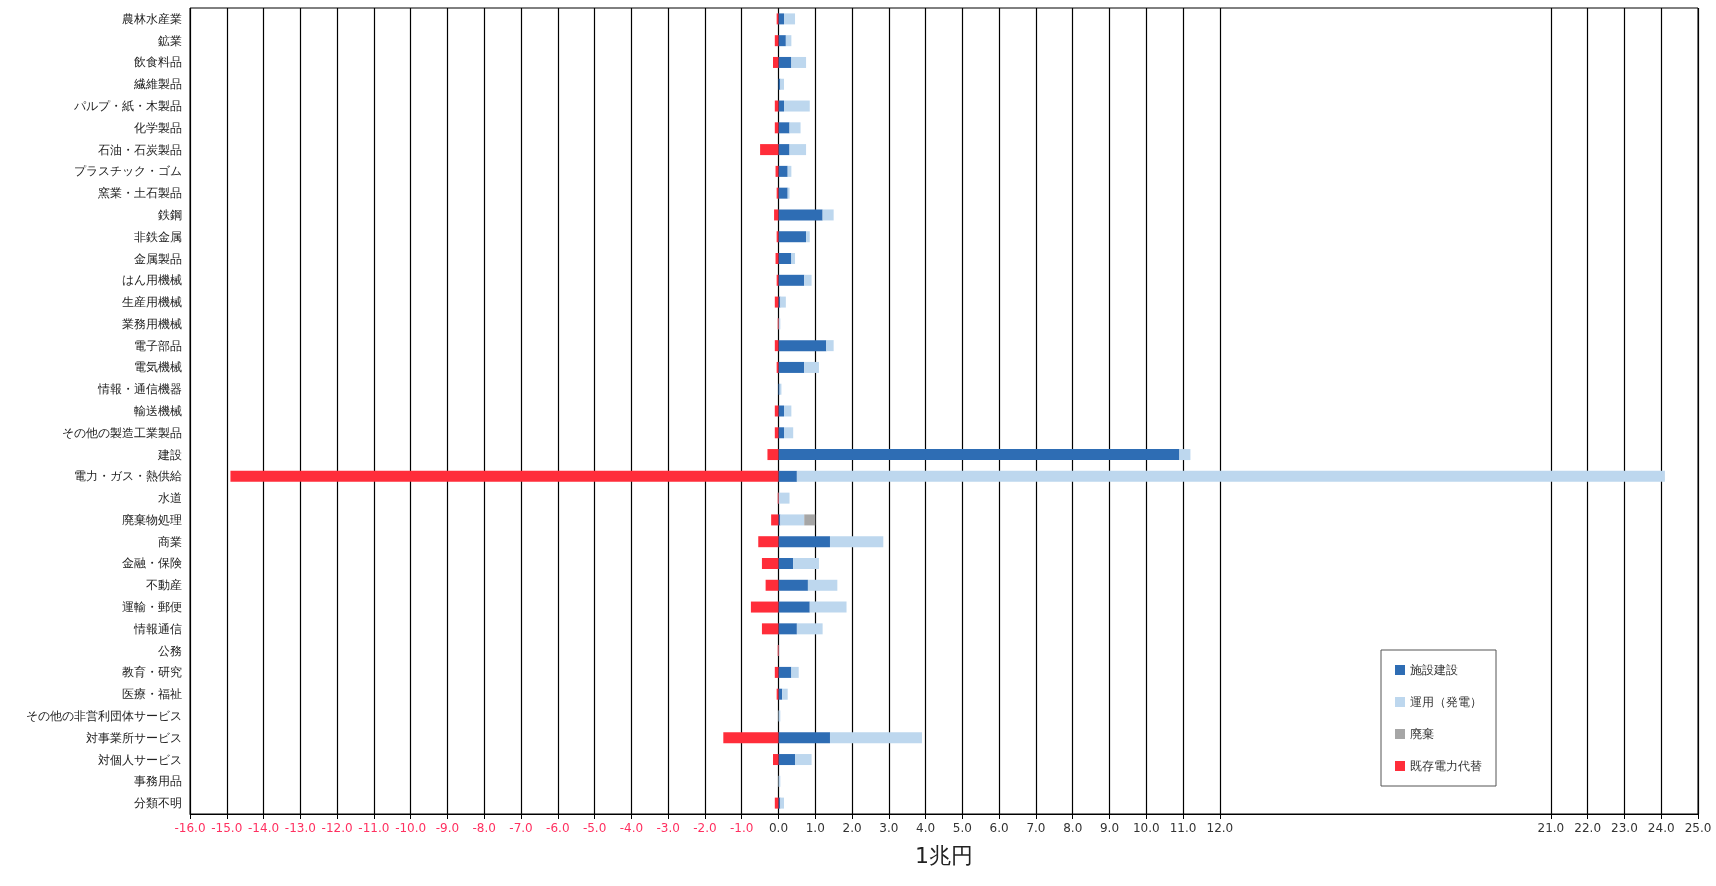 The height and width of the screenshot is (886, 1716). What do you see at coordinates (484, 828) in the screenshot?
I see `x-tick-label: -8.0` at bounding box center [484, 828].